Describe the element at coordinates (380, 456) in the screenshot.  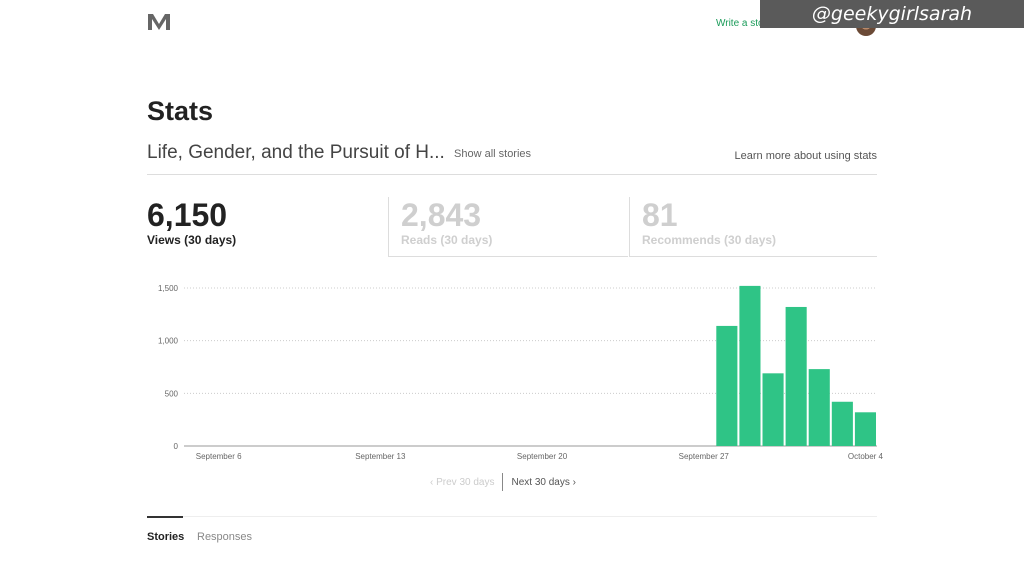
I see `x-tick-label: September 13` at that location.